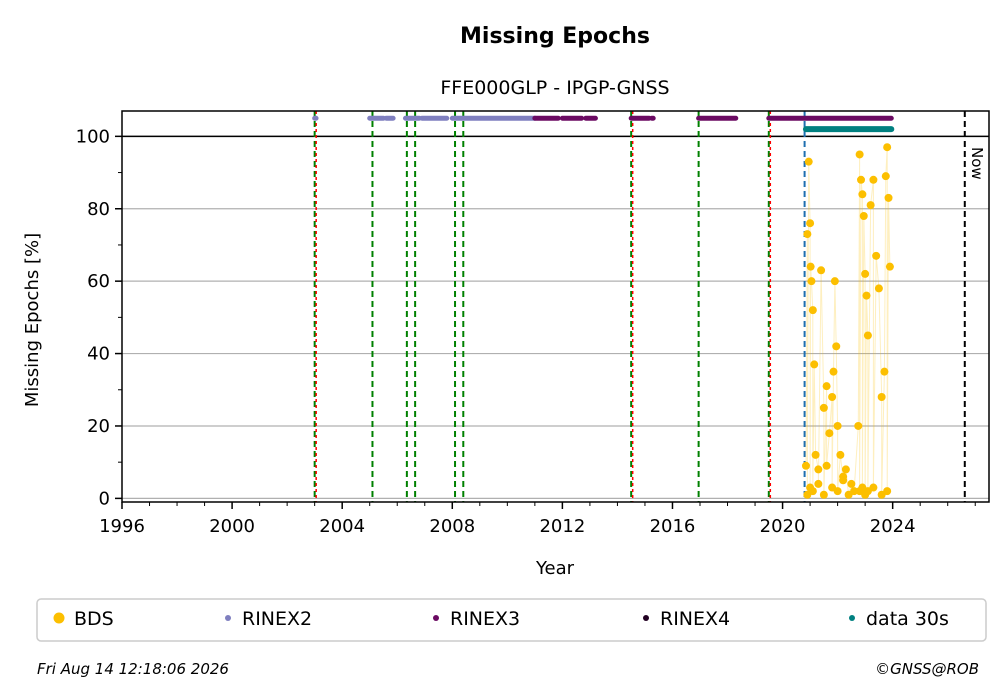 The image size is (1008, 699). Describe the element at coordinates (228, 618) in the screenshot. I see `legend-marker-rinex2` at that location.